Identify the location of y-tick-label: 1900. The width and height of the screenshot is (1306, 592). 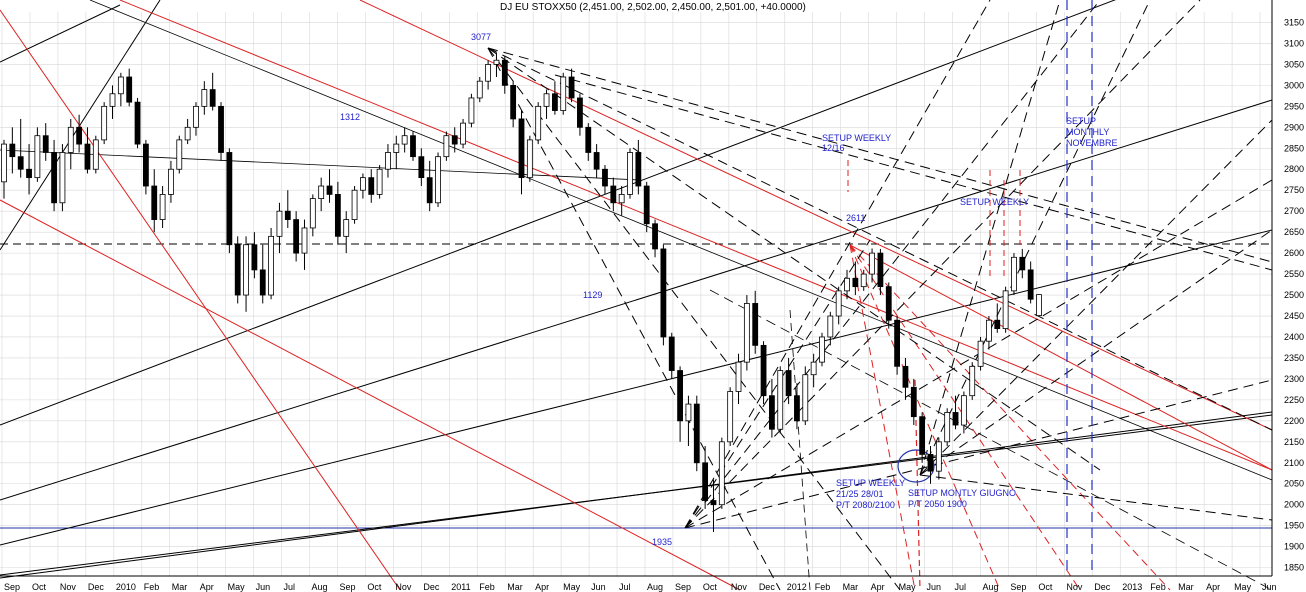
(1294, 547).